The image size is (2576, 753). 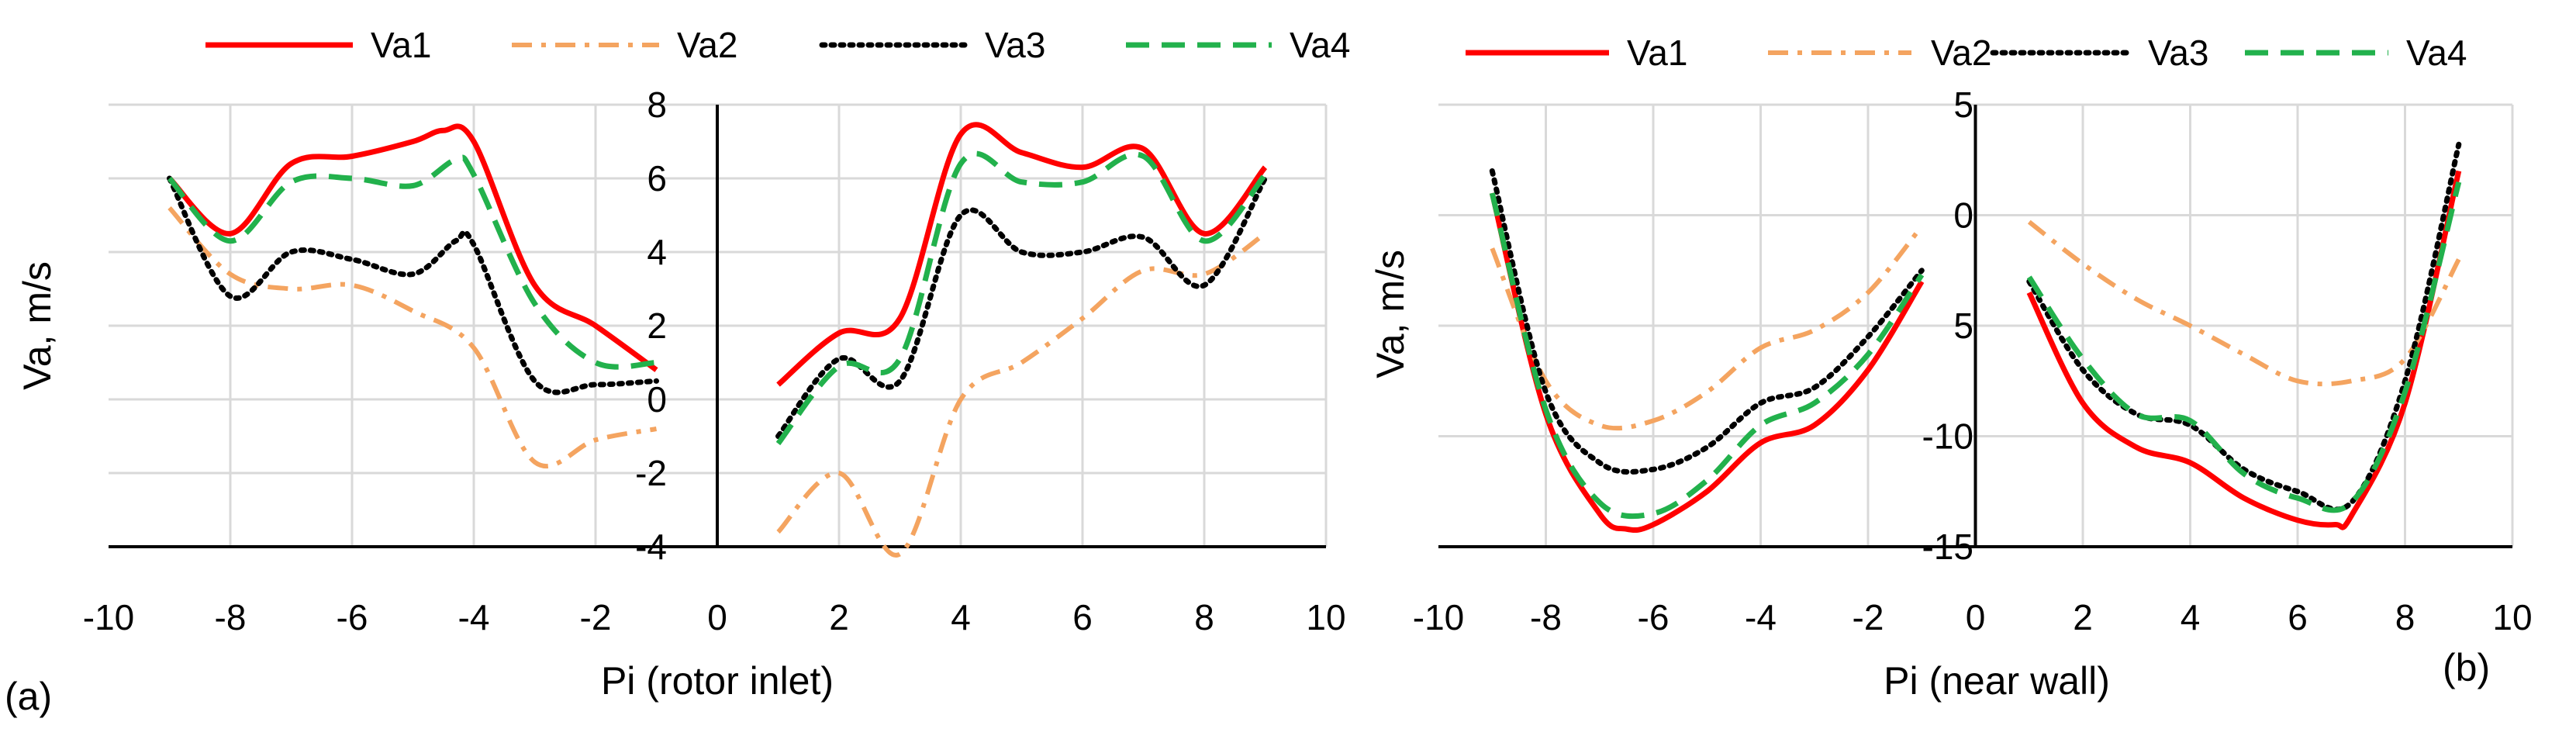 What do you see at coordinates (657, 178) in the screenshot?
I see `y-tick-label-a: 6` at bounding box center [657, 178].